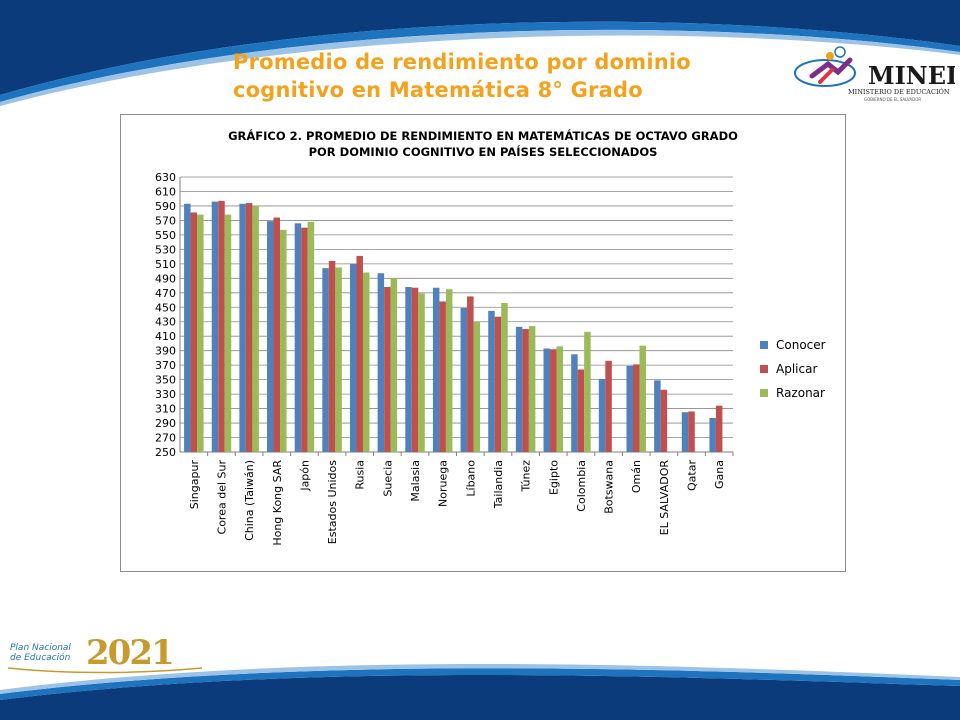  What do you see at coordinates (443, 483) in the screenshot?
I see `x-category-label: Noruega` at bounding box center [443, 483].